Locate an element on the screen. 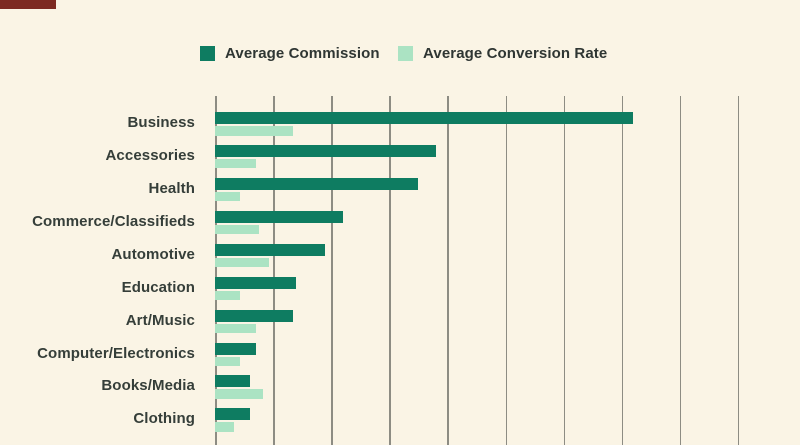 The height and width of the screenshot is (445, 800). conversion-rate-swatch-icon is located at coordinates (405, 53).